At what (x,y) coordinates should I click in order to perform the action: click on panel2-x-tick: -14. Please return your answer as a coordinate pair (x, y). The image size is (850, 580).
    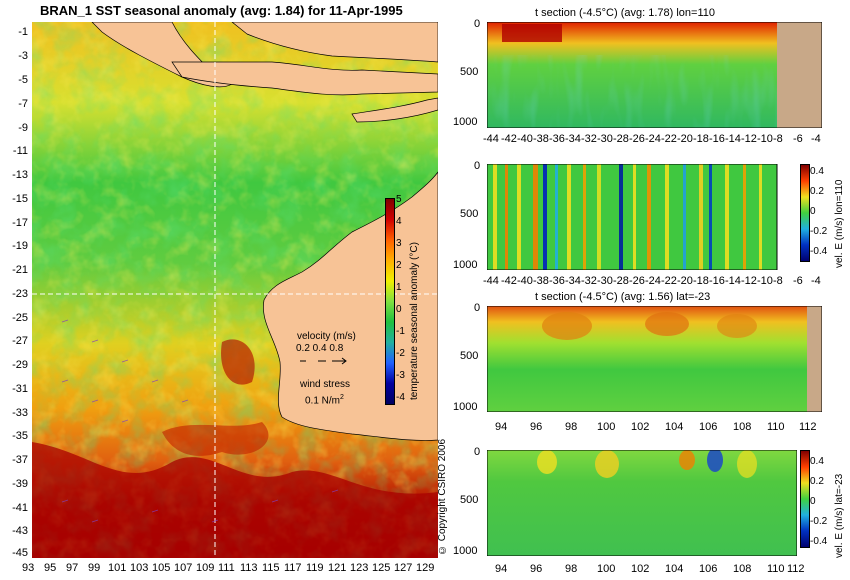
    Looking at the image, I should click on (733, 281).